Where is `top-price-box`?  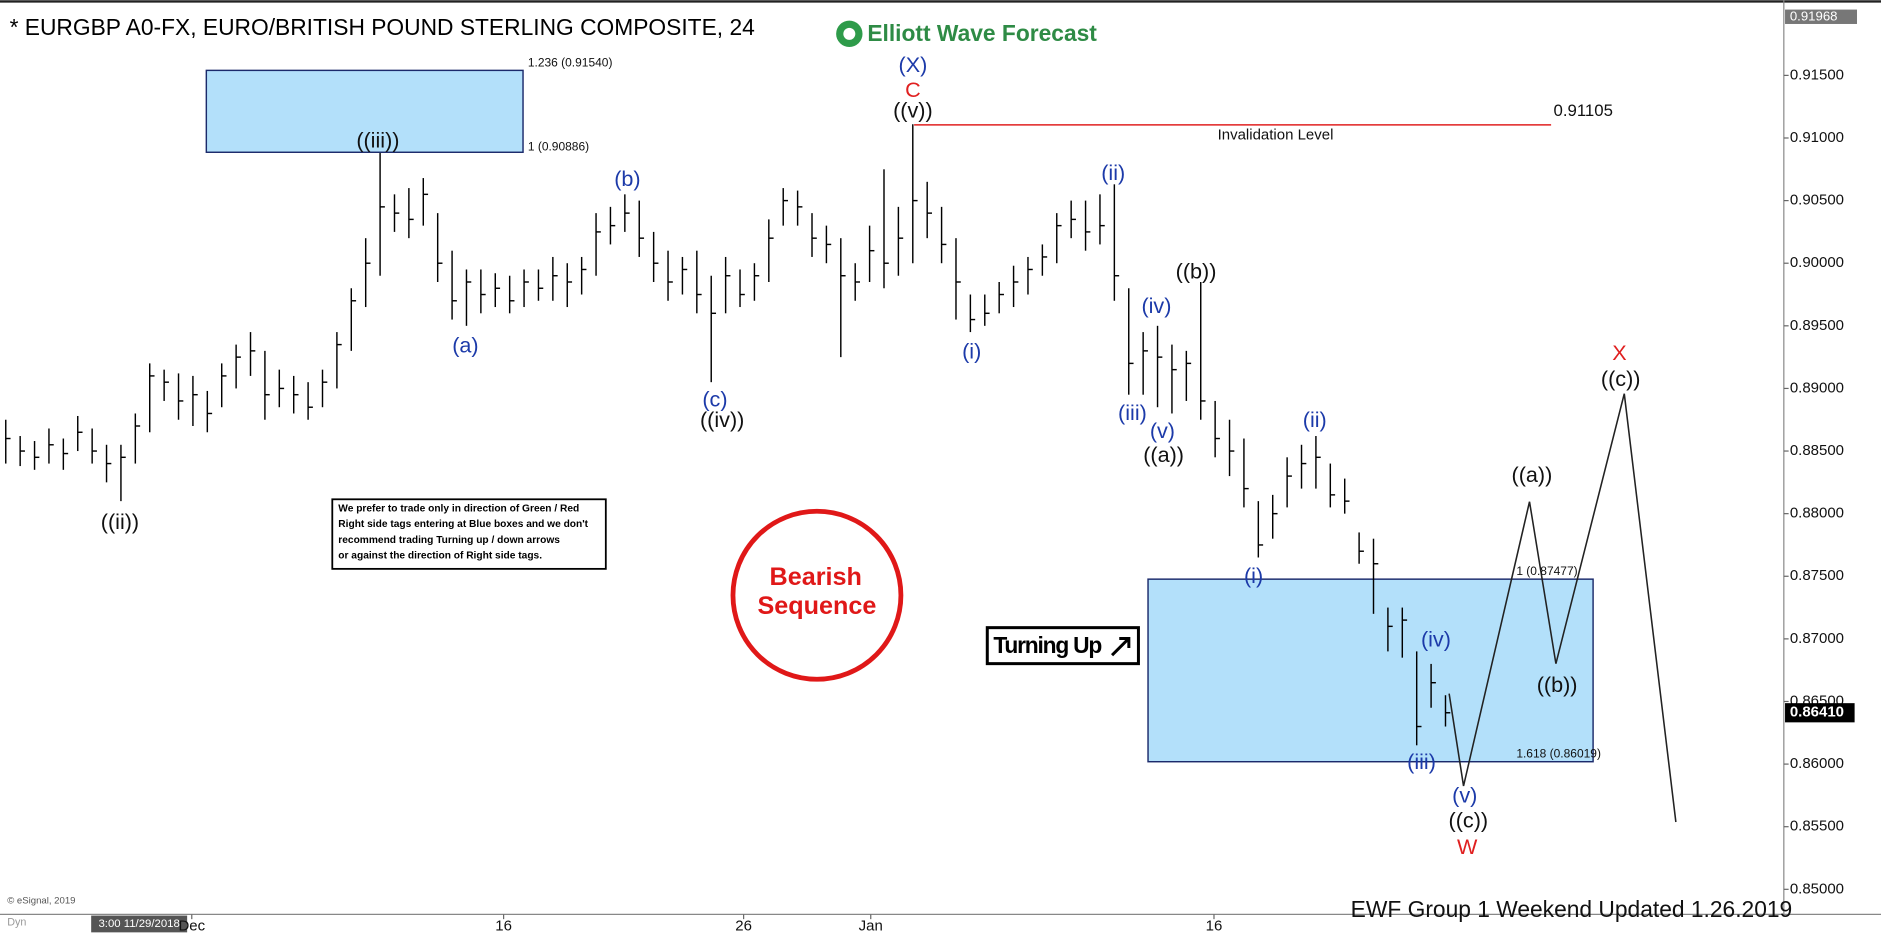
top-price-box is located at coordinates (1821, 16).